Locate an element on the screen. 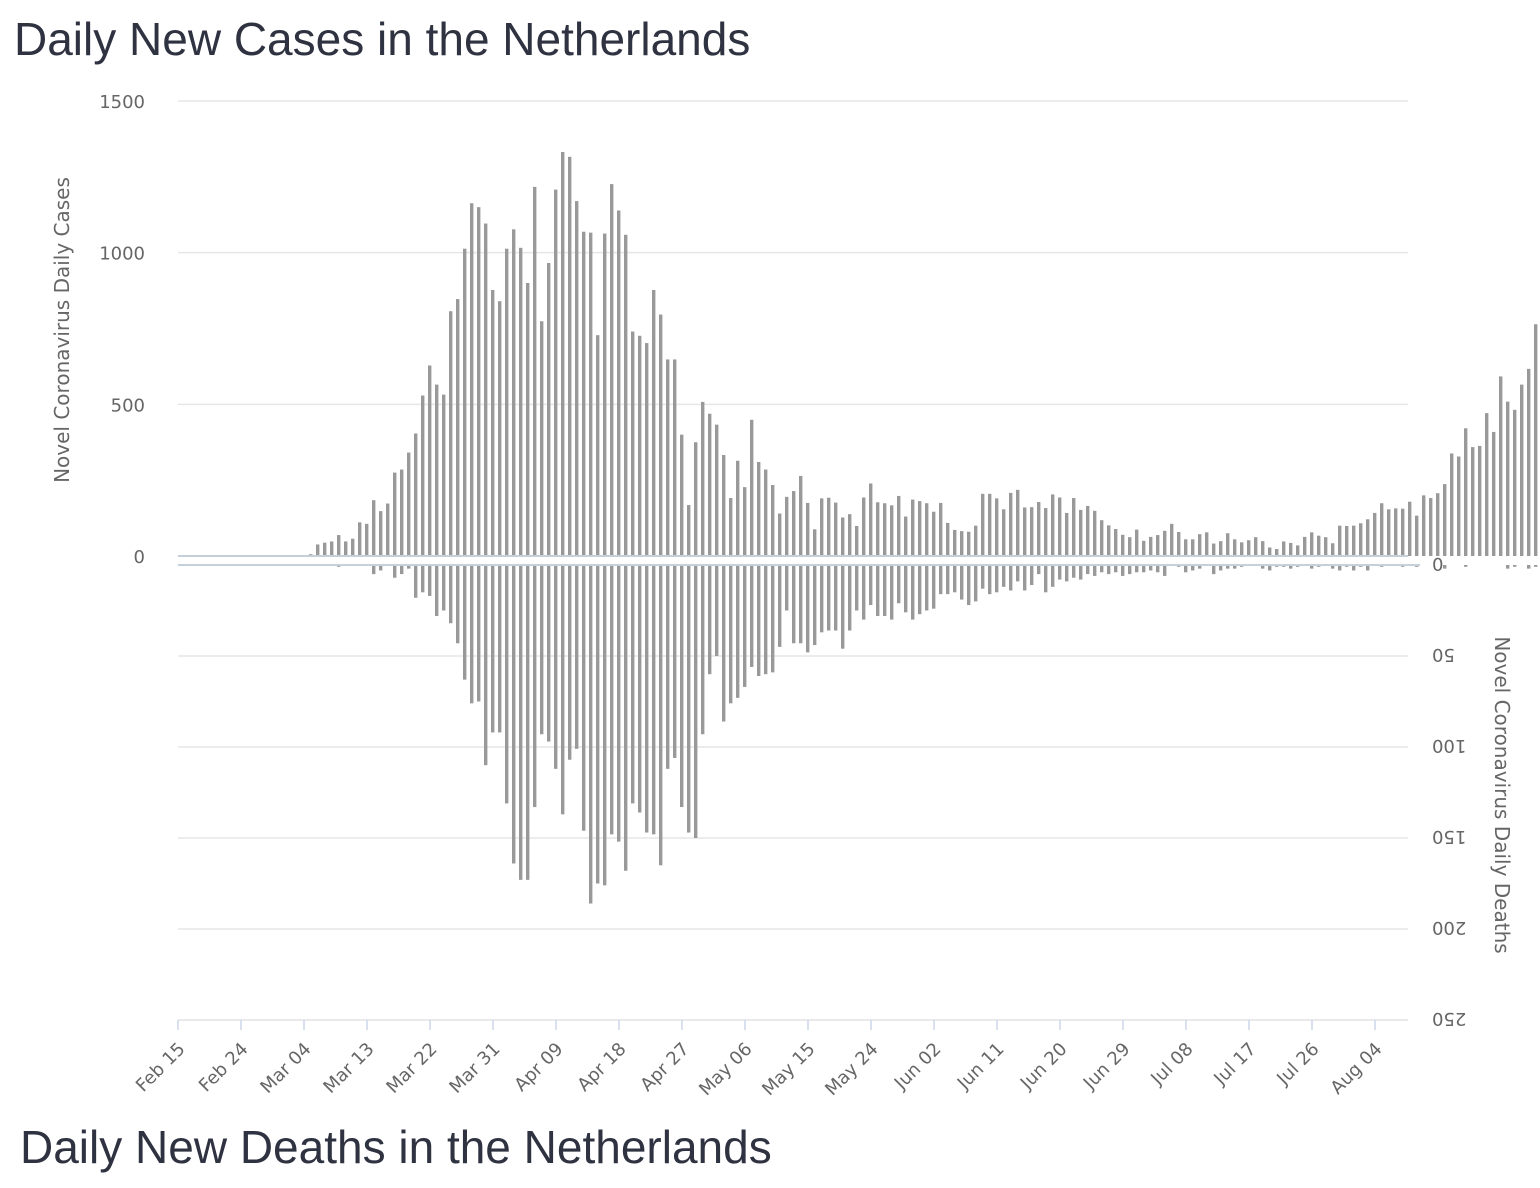  deaths-y-tick-label: 100 is located at coordinates (1449, 745).